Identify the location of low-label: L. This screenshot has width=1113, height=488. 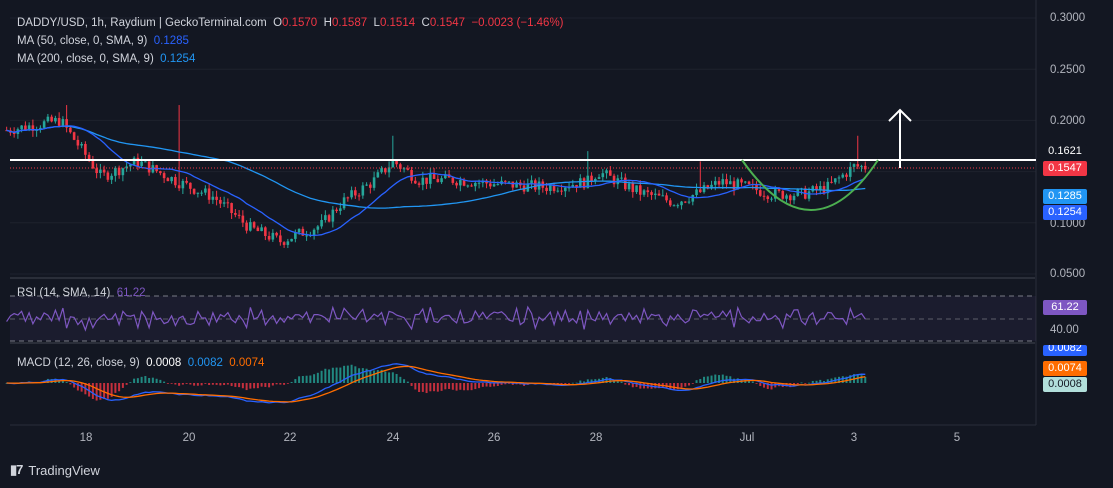
(376, 23).